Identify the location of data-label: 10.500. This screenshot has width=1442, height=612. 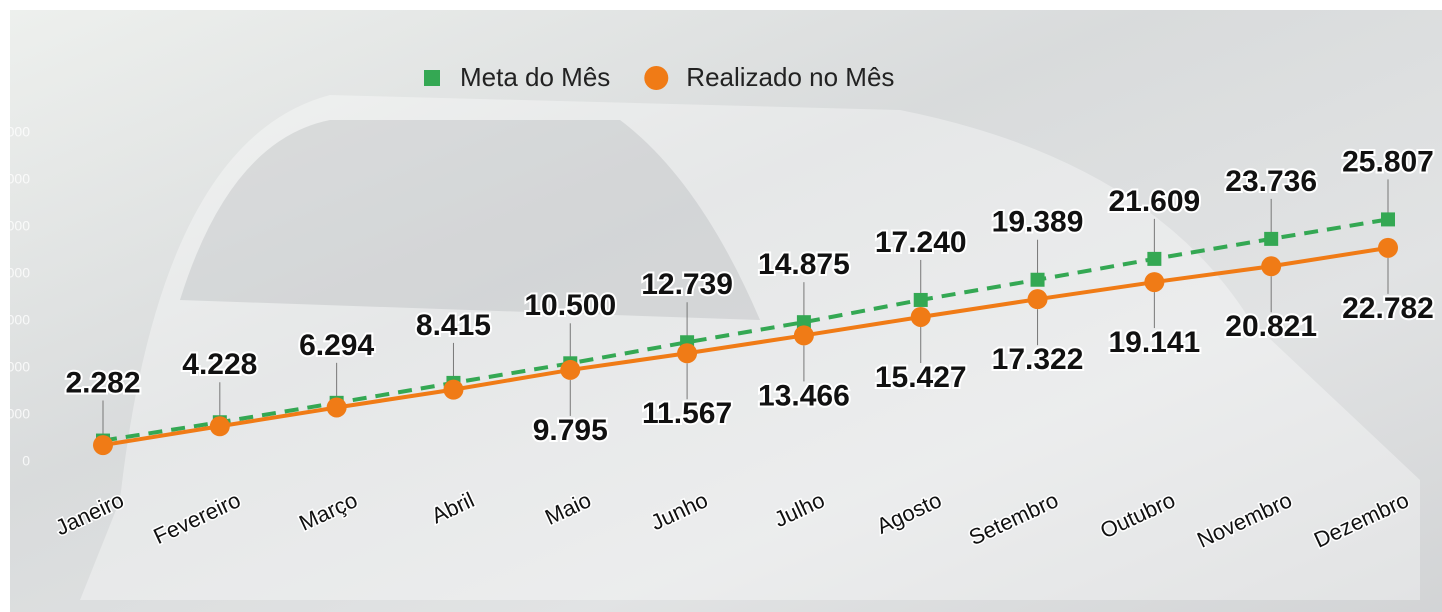
(570, 305).